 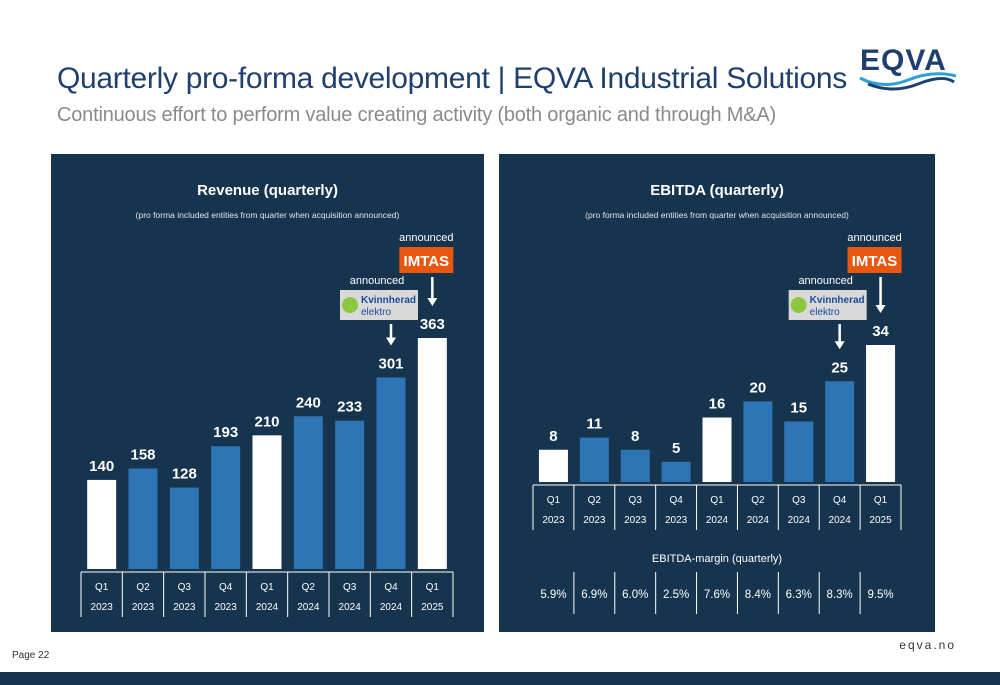 What do you see at coordinates (717, 404) in the screenshot?
I see `data-label: 16` at bounding box center [717, 404].